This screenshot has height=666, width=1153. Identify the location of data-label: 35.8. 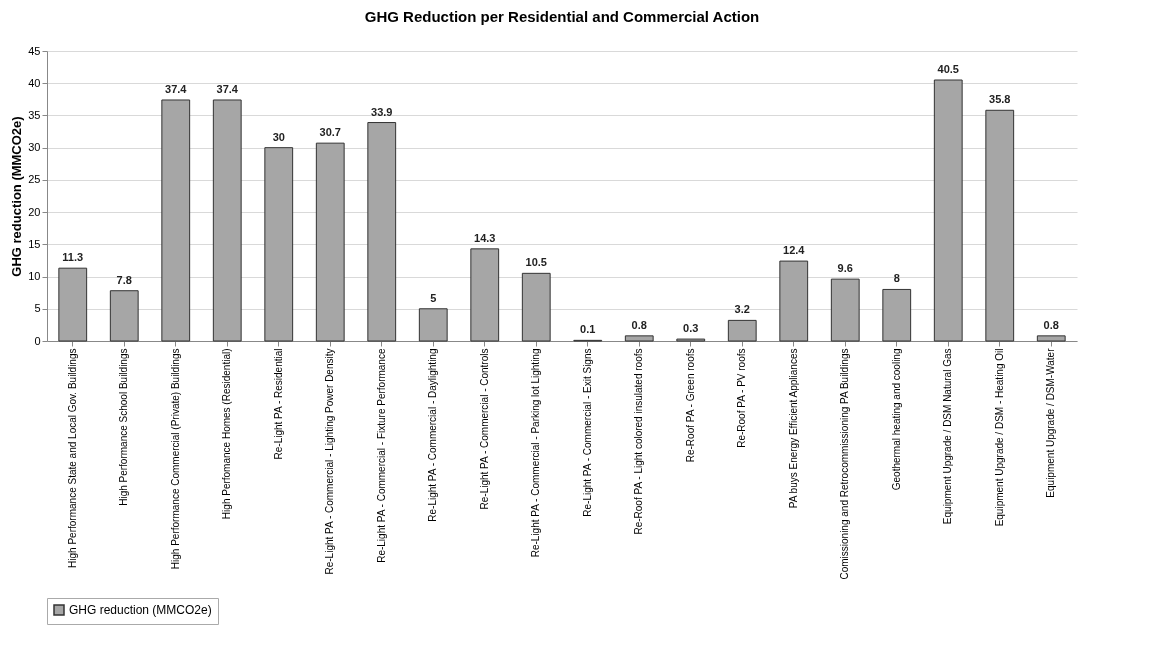
(1000, 99).